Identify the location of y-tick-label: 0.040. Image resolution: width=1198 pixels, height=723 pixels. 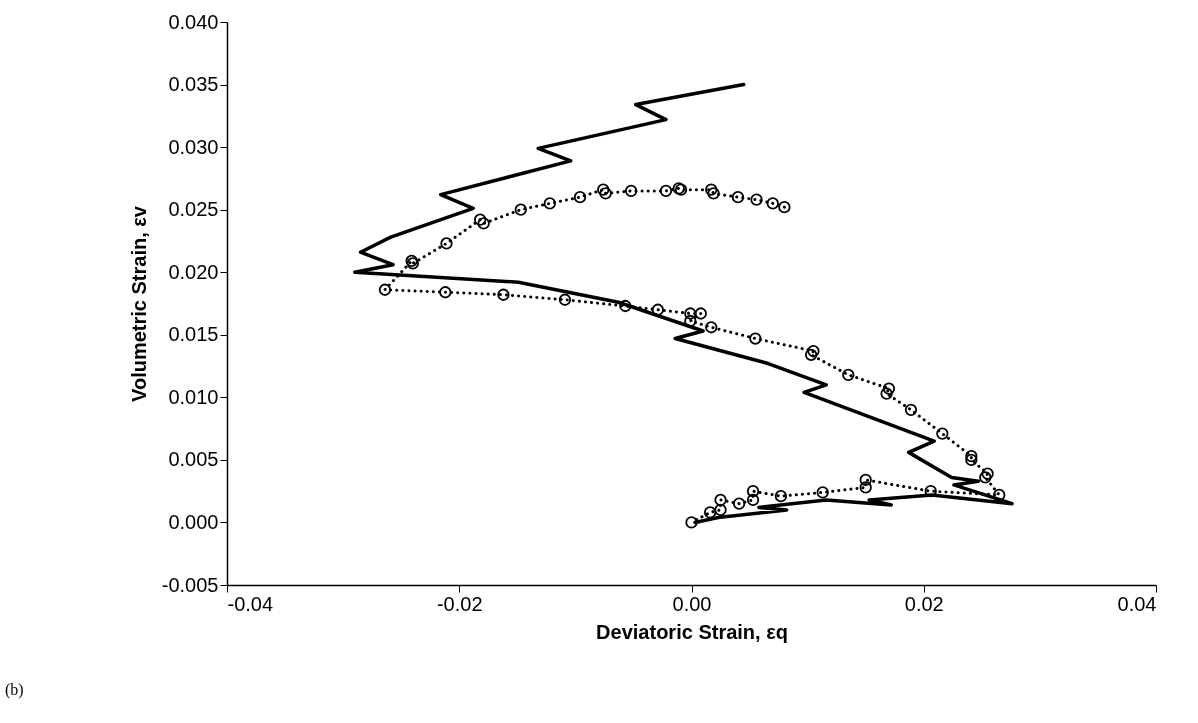
(193, 21).